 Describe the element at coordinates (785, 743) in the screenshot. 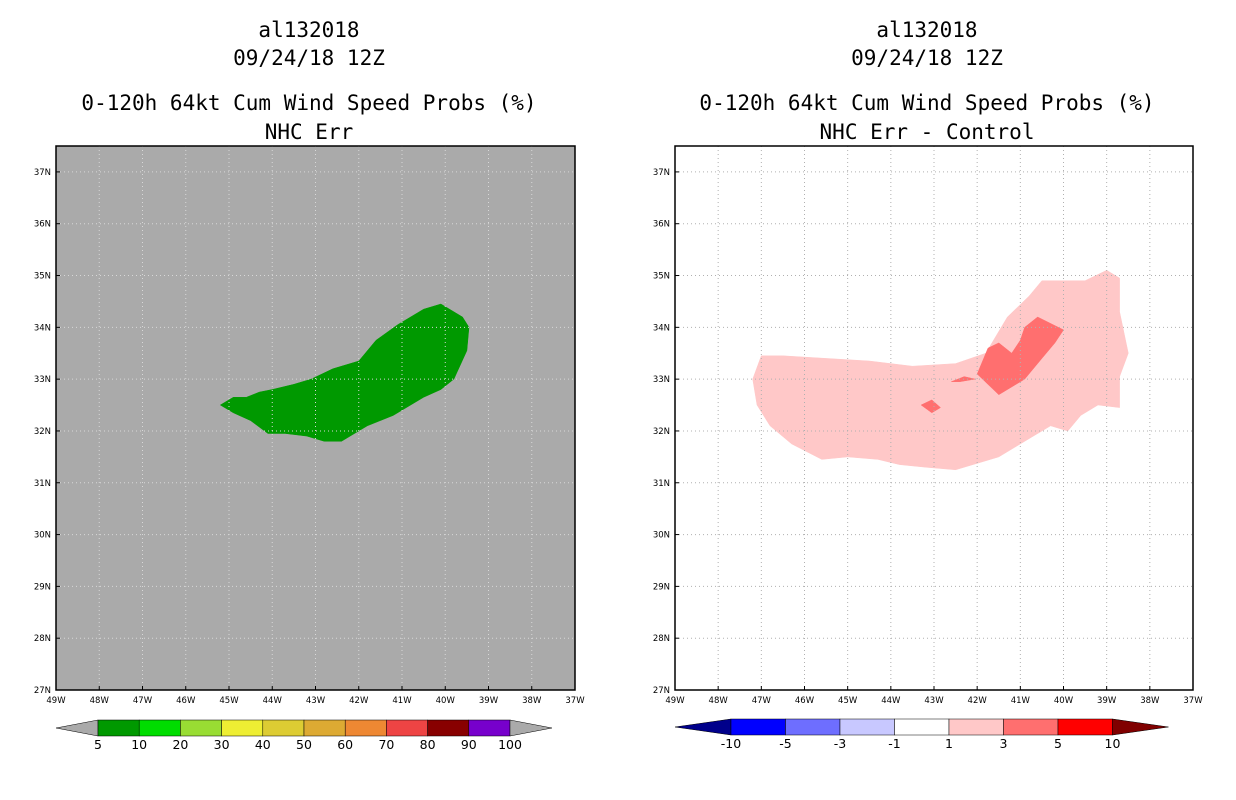

I see `colorbar-label: -5` at that location.